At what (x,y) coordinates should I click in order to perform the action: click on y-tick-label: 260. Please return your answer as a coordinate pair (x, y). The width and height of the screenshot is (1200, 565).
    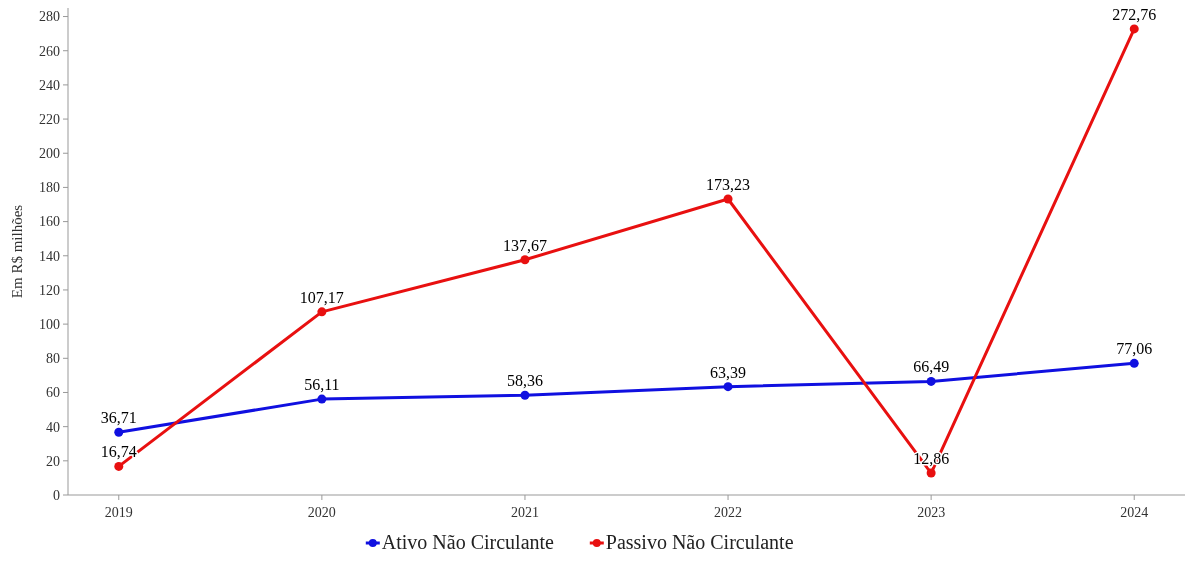
    Looking at the image, I should click on (49, 51).